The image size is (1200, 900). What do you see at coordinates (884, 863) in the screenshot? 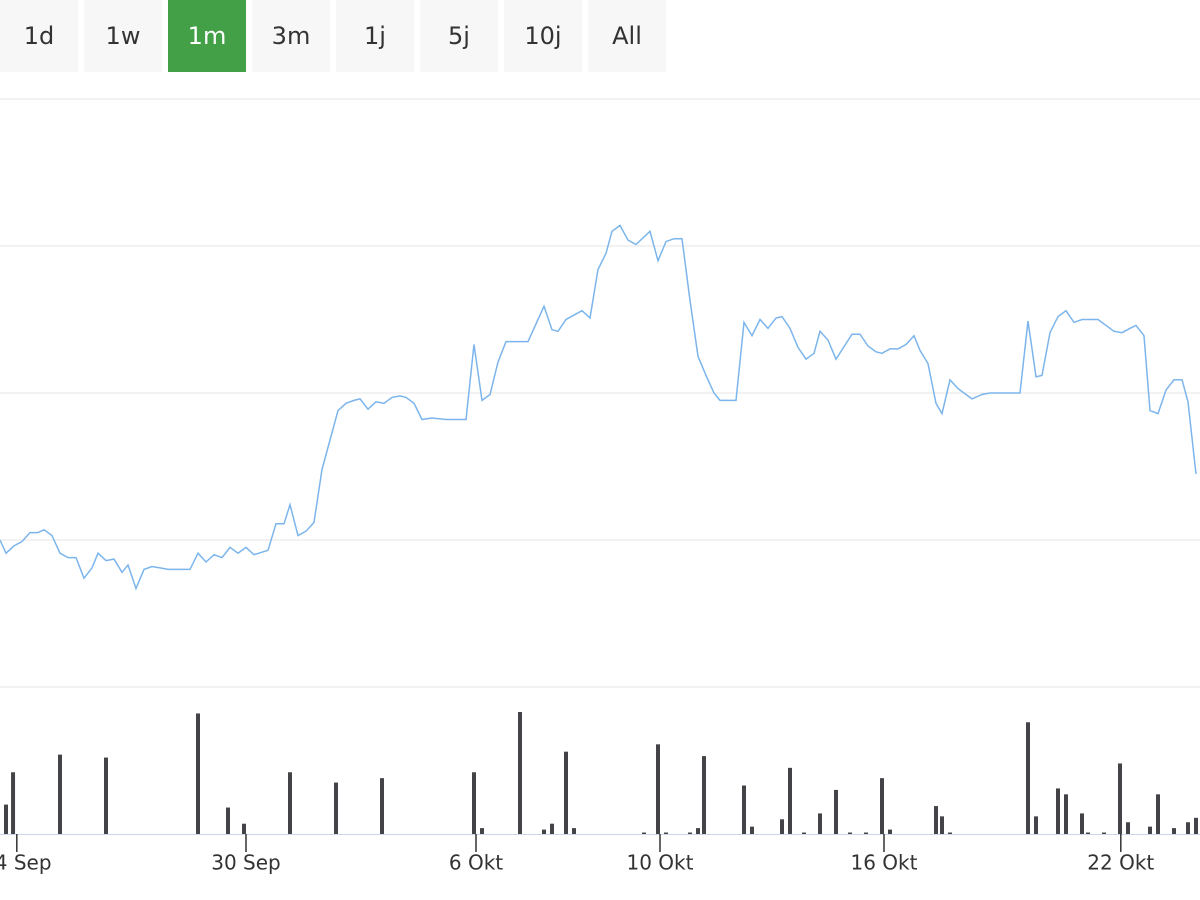
I see `x-tick-label: 16 Okt` at bounding box center [884, 863].